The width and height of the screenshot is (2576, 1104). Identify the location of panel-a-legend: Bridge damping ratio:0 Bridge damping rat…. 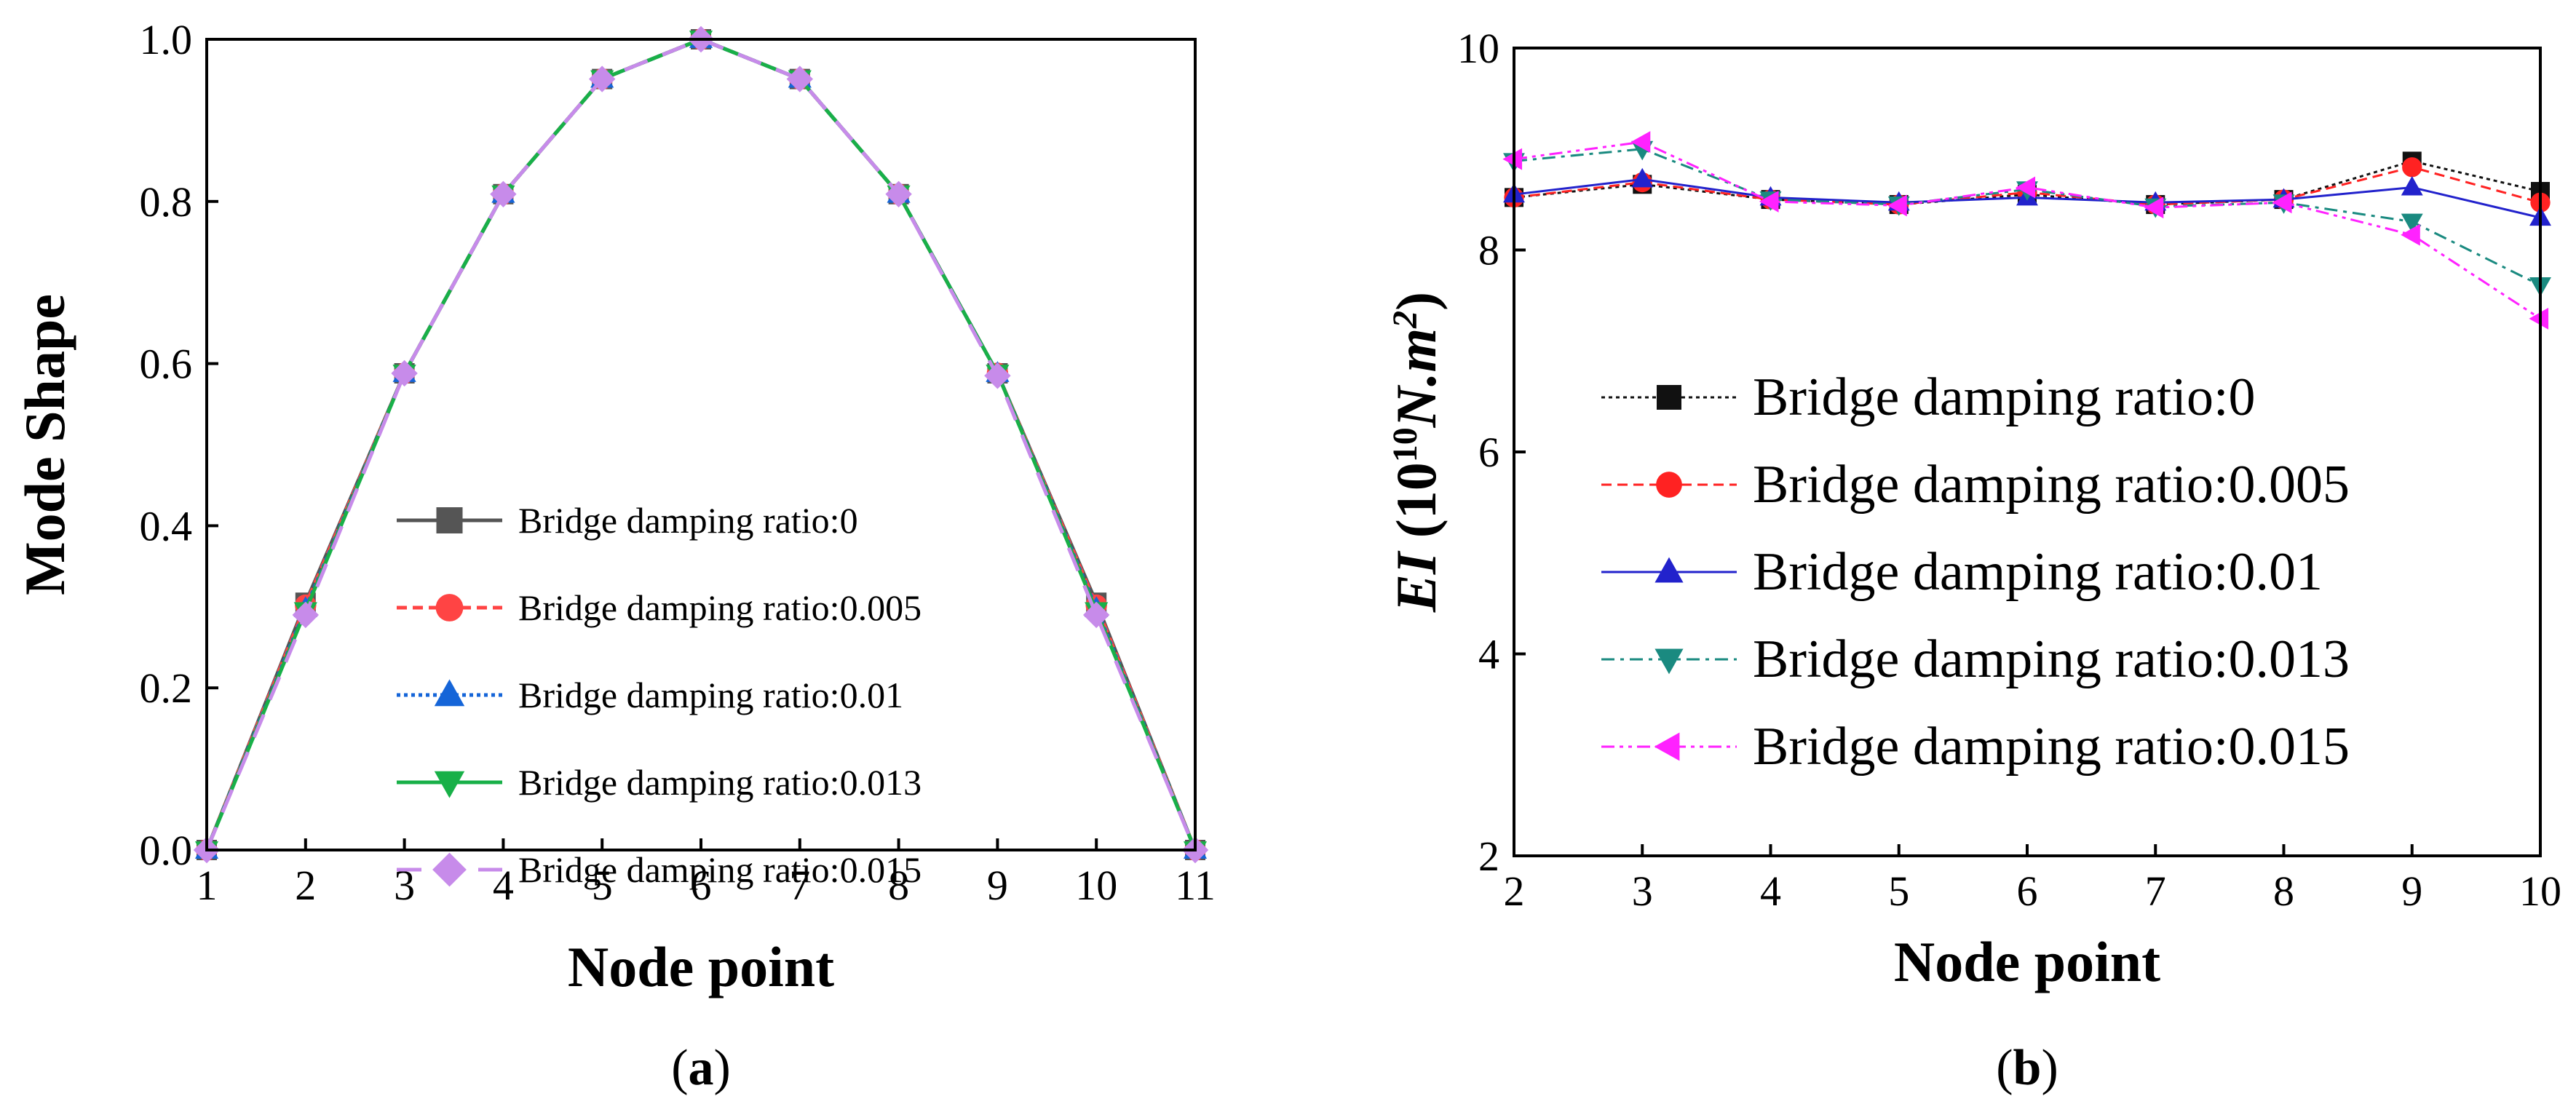
(659, 695).